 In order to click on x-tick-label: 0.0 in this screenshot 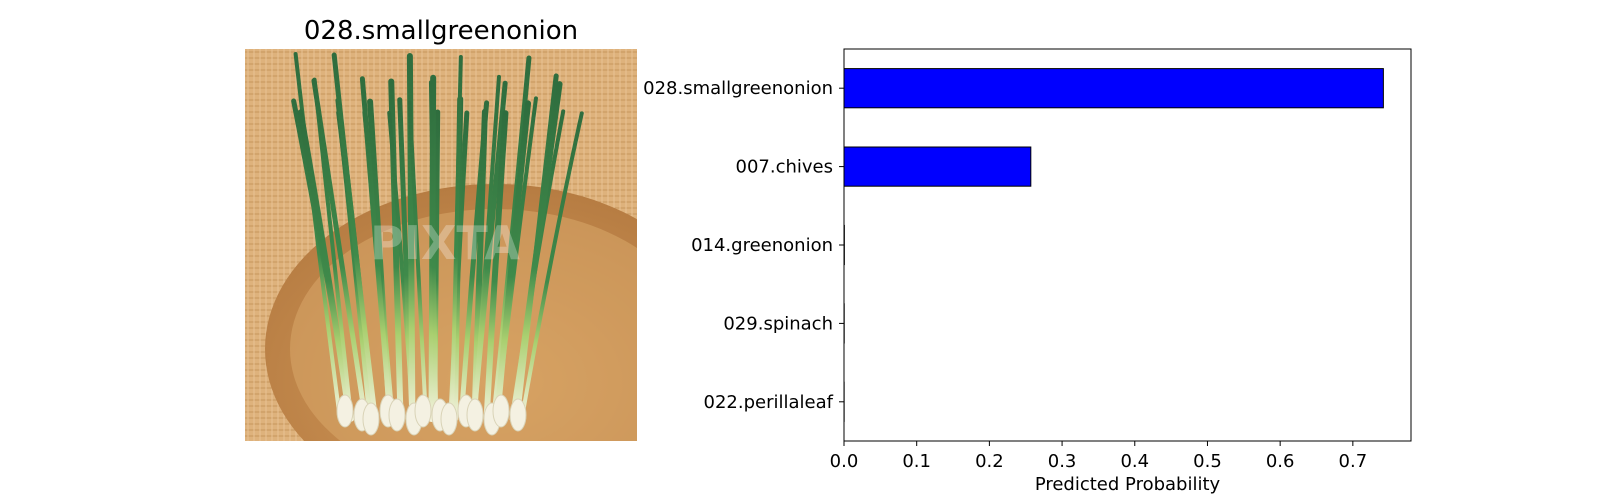, I will do `click(844, 461)`.